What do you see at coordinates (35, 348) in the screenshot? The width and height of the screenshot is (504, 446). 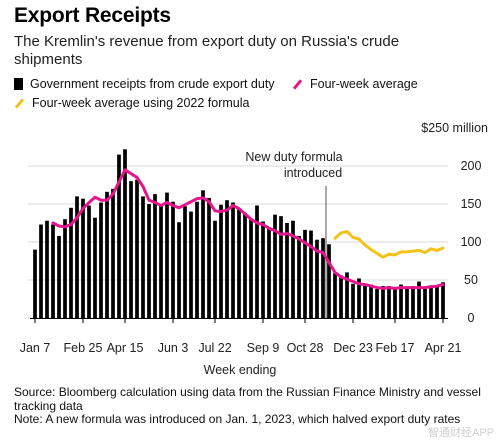 I see `x-tick-label: Jan 7` at bounding box center [35, 348].